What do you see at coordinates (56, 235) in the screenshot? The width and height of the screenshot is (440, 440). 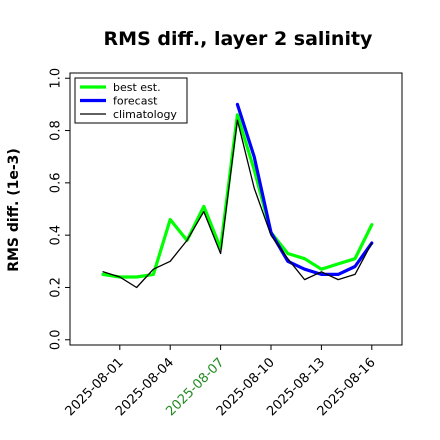 I see `y-tick-label: 0.4` at bounding box center [56, 235].